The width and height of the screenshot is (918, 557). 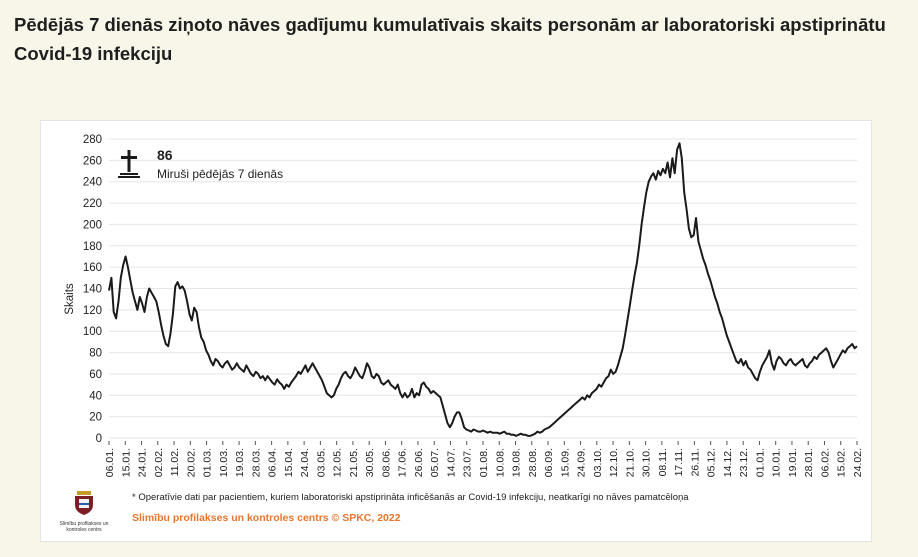 What do you see at coordinates (403, 462) in the screenshot?
I see `x-tick-label: 17.06.` at bounding box center [403, 462].